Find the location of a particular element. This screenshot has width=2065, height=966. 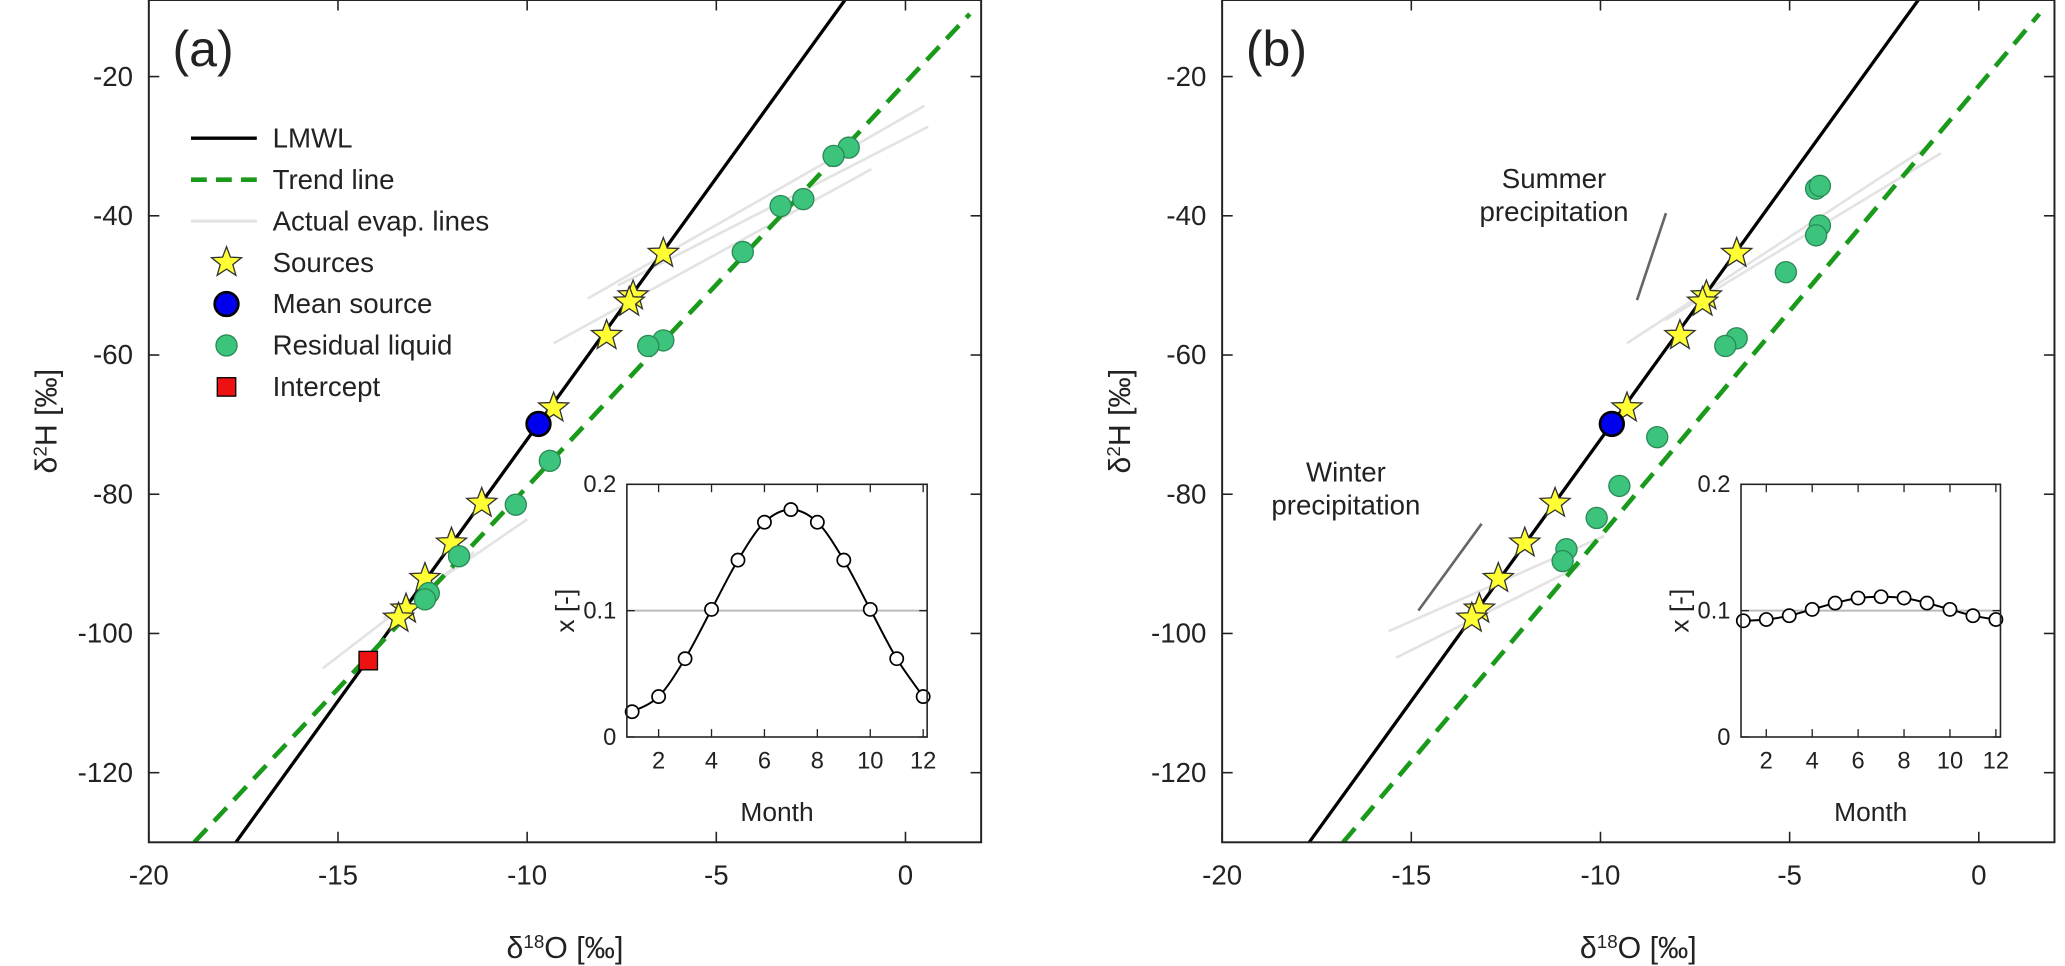

legend-label: Intercept is located at coordinates (327, 386).